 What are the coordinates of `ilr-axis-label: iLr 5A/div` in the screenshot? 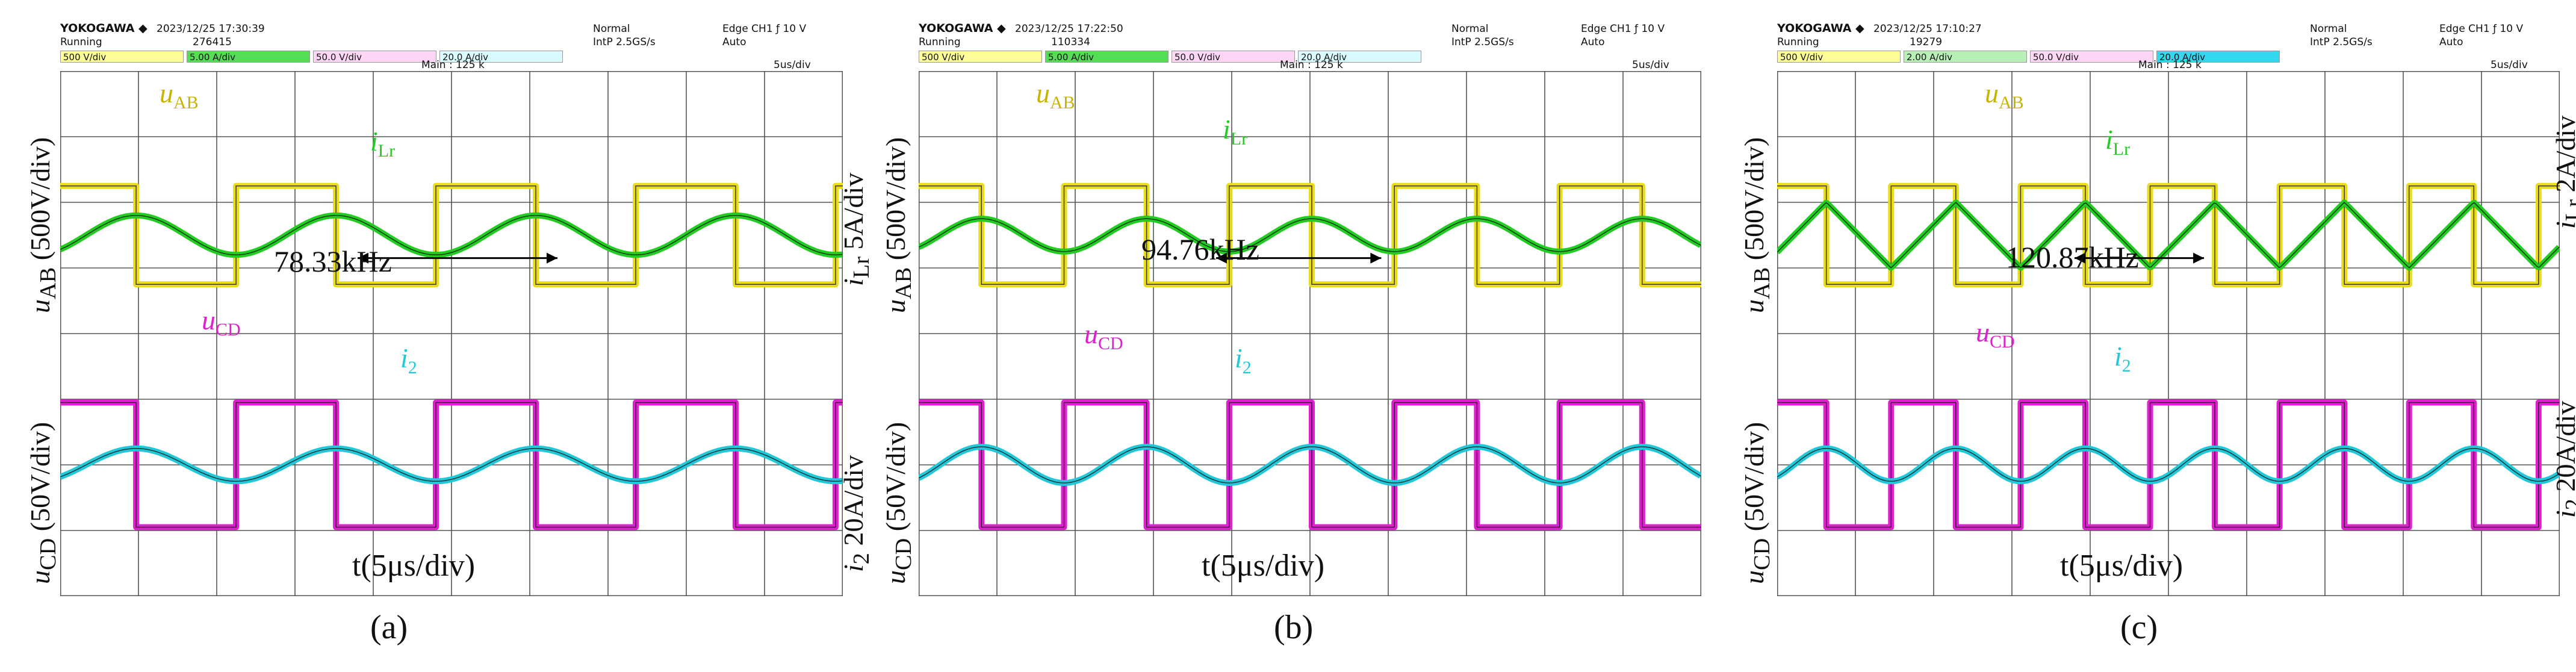 It's located at (856, 229).